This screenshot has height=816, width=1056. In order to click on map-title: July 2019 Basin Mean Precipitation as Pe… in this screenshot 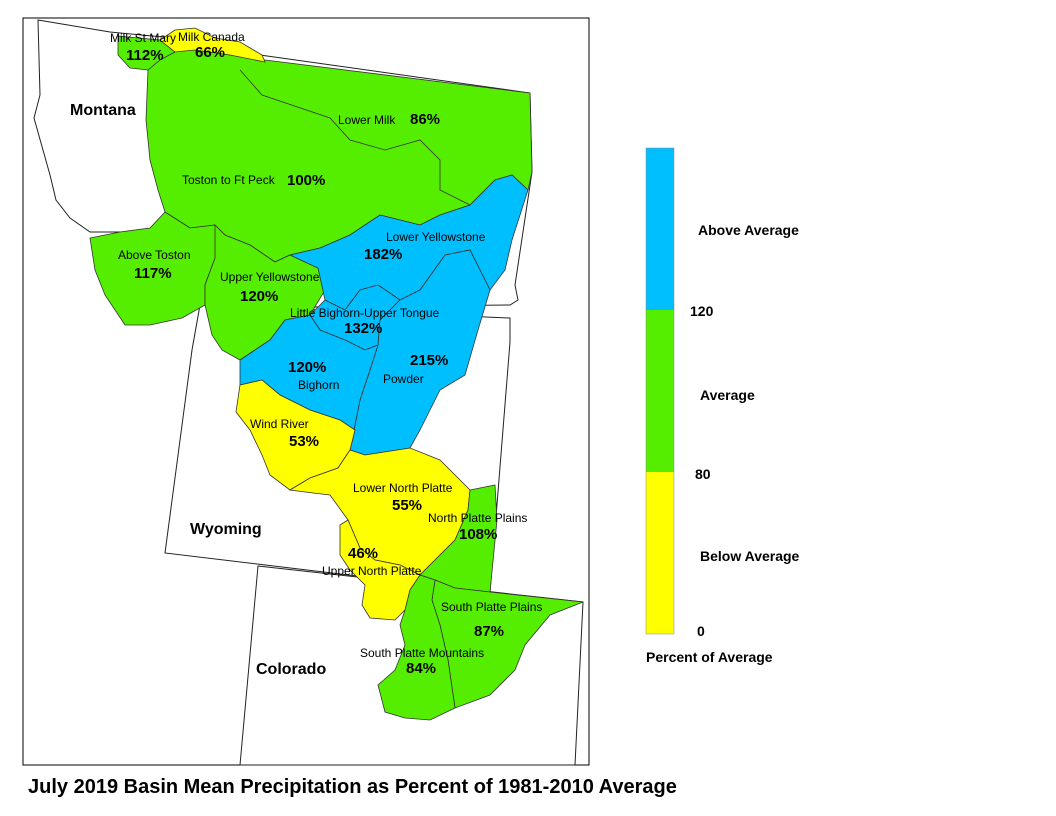, I will do `click(352, 787)`.